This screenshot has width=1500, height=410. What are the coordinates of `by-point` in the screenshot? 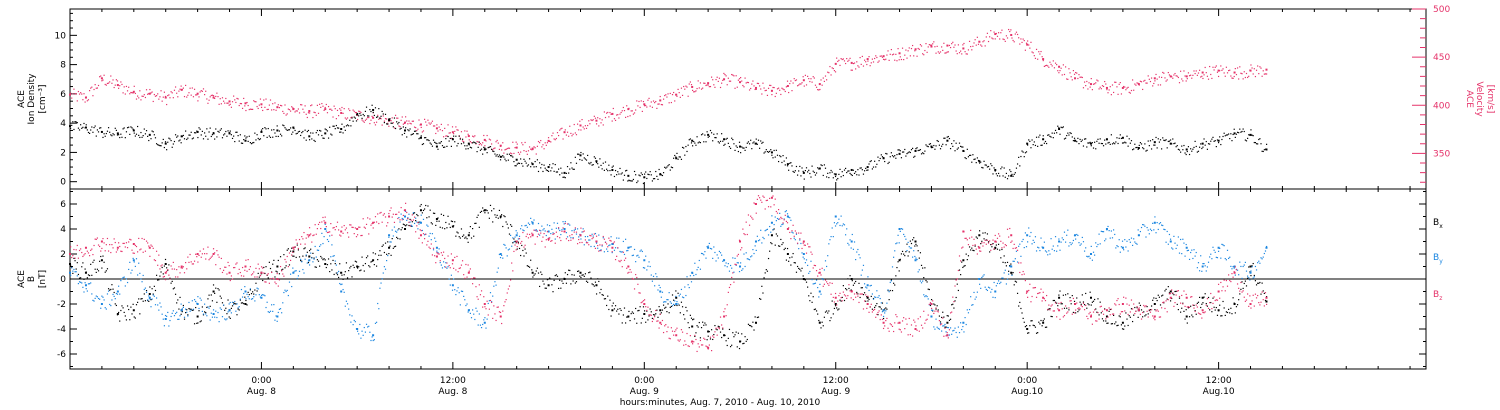 It's located at (787, 216).